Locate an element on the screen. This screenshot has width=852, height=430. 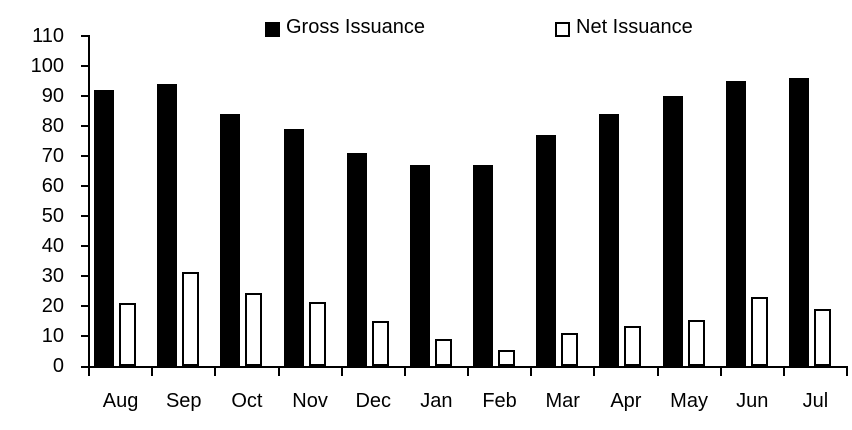
bar-gross-nov is located at coordinates (293, 247).